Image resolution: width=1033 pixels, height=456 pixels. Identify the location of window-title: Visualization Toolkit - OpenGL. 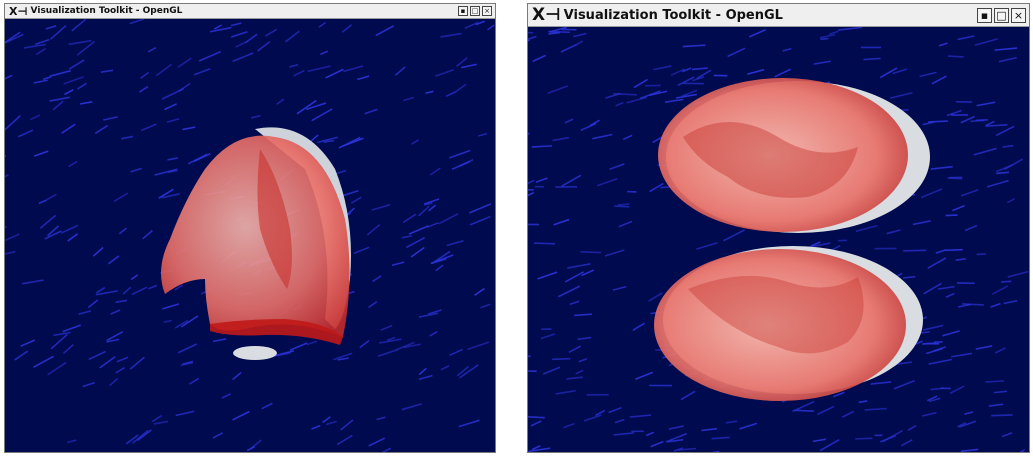
(673, 15).